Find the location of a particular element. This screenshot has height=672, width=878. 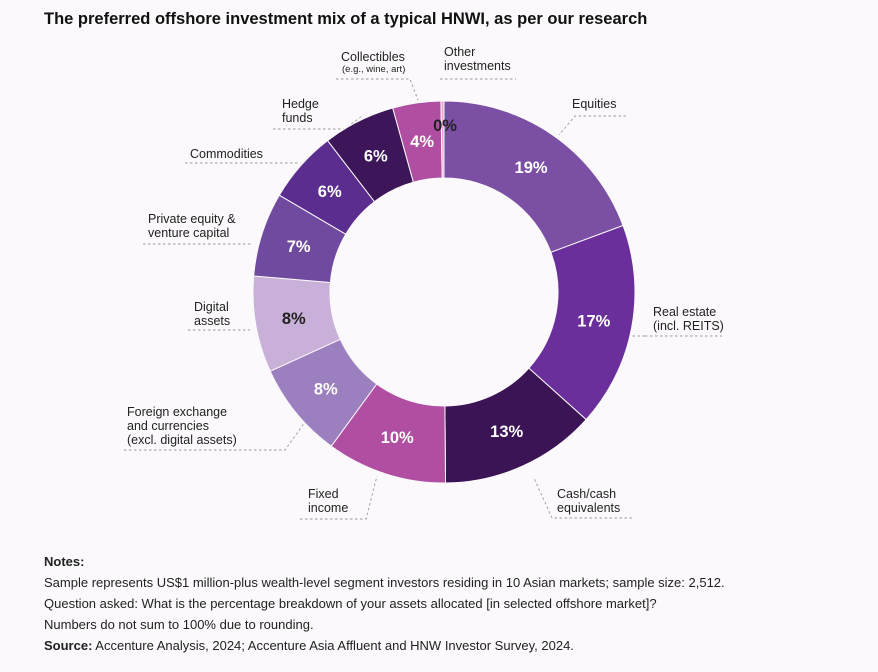

label-fixed-income: Fixed income is located at coordinates (328, 501).